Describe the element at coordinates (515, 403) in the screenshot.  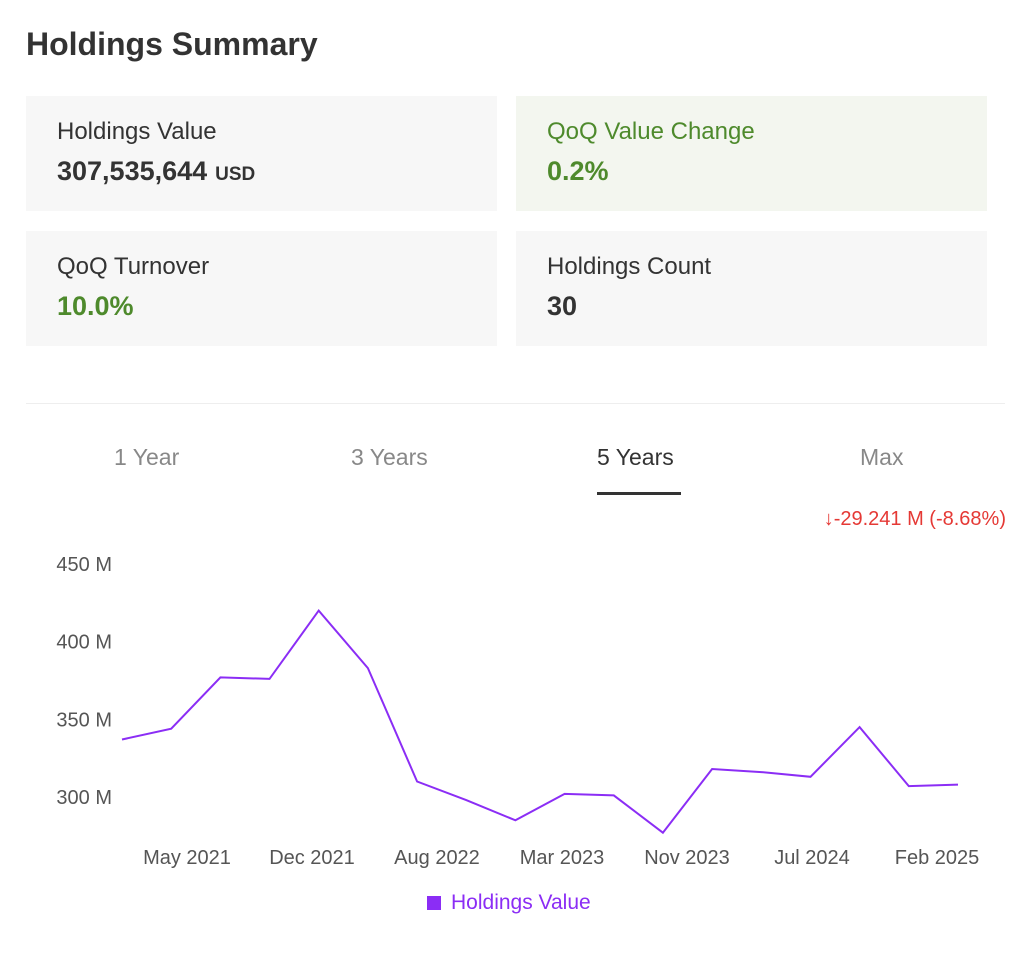
I see `section-divider` at that location.